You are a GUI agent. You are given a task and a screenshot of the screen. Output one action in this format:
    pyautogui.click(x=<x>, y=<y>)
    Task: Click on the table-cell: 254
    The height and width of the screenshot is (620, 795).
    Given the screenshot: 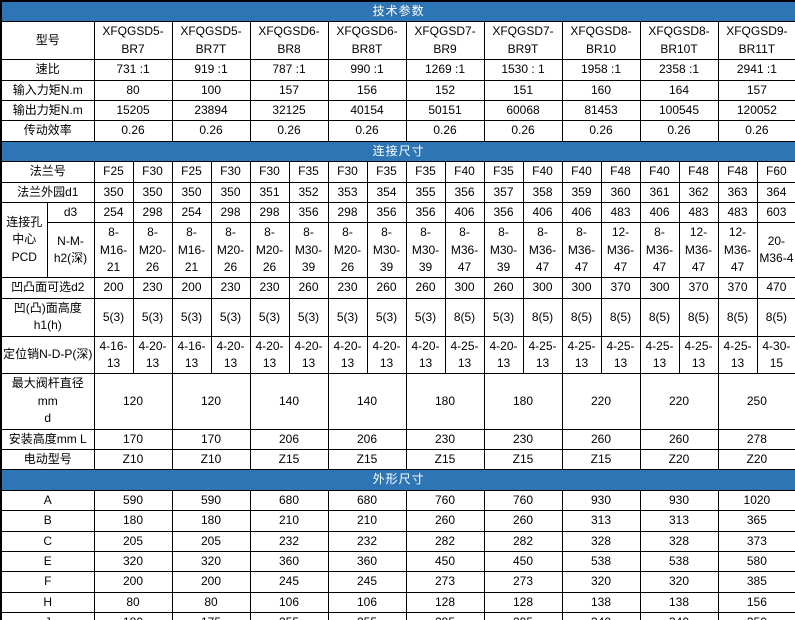 What is the action you would take?
    pyautogui.click(x=191, y=212)
    